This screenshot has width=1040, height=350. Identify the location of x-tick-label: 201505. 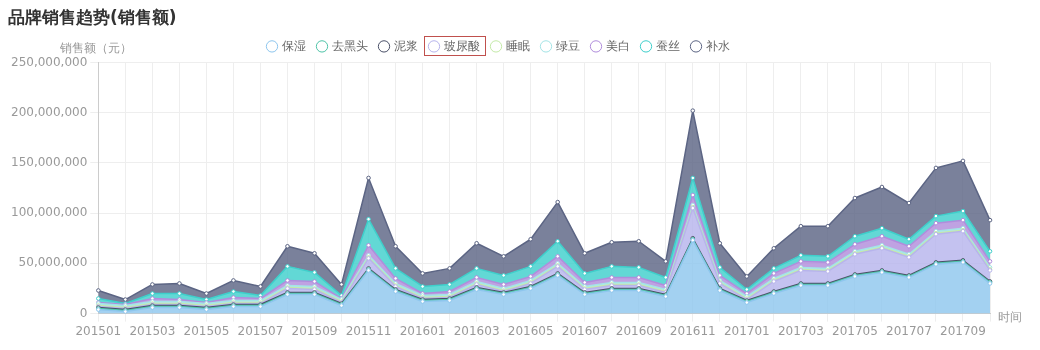
(206, 330).